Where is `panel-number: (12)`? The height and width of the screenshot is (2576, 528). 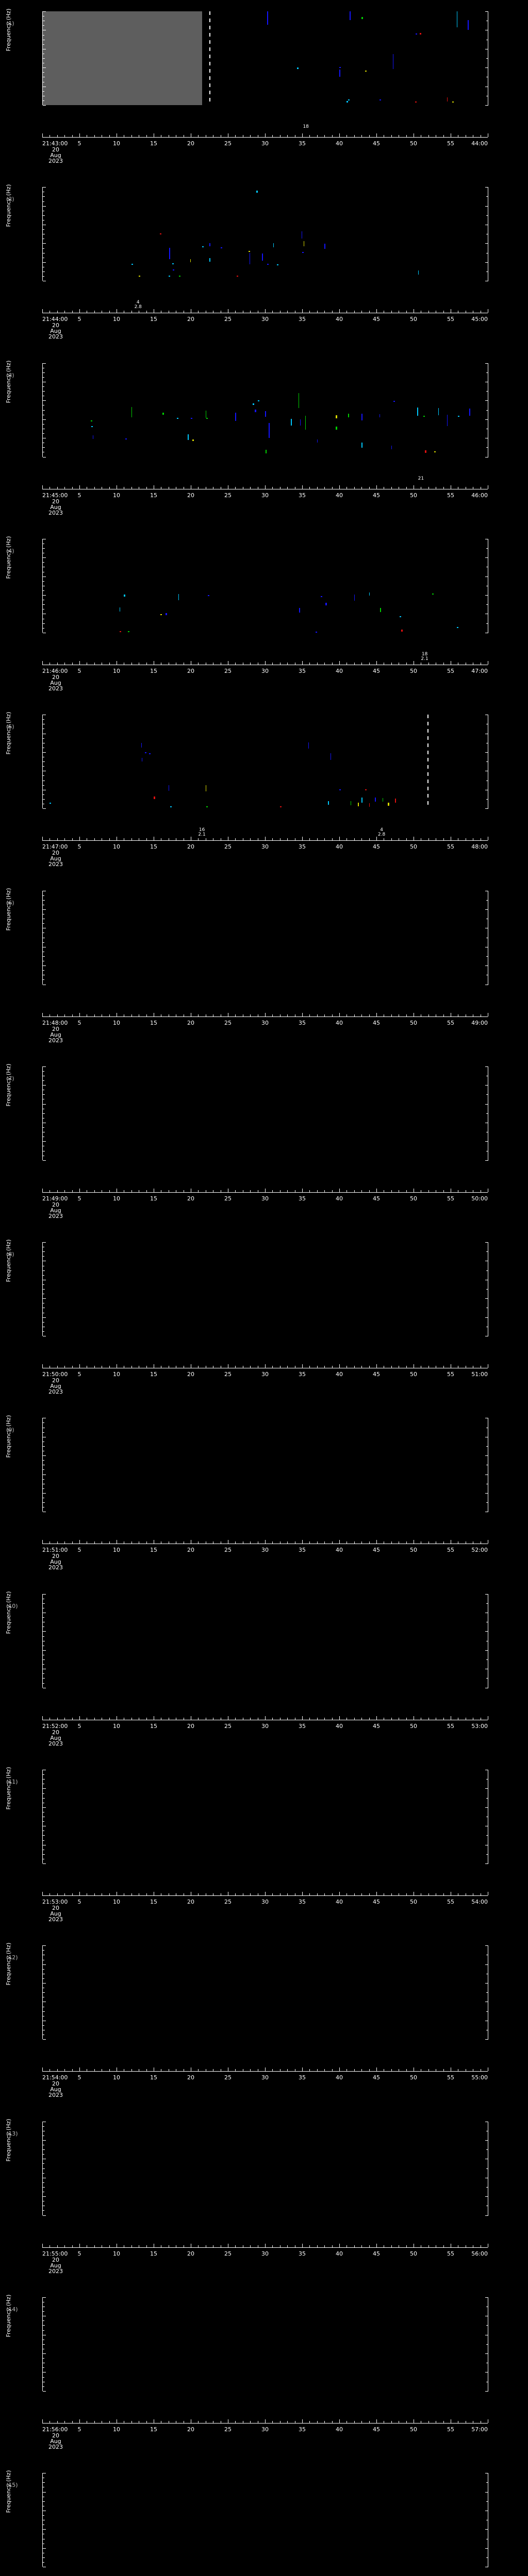 panel-number: (12) is located at coordinates (12, 1957).